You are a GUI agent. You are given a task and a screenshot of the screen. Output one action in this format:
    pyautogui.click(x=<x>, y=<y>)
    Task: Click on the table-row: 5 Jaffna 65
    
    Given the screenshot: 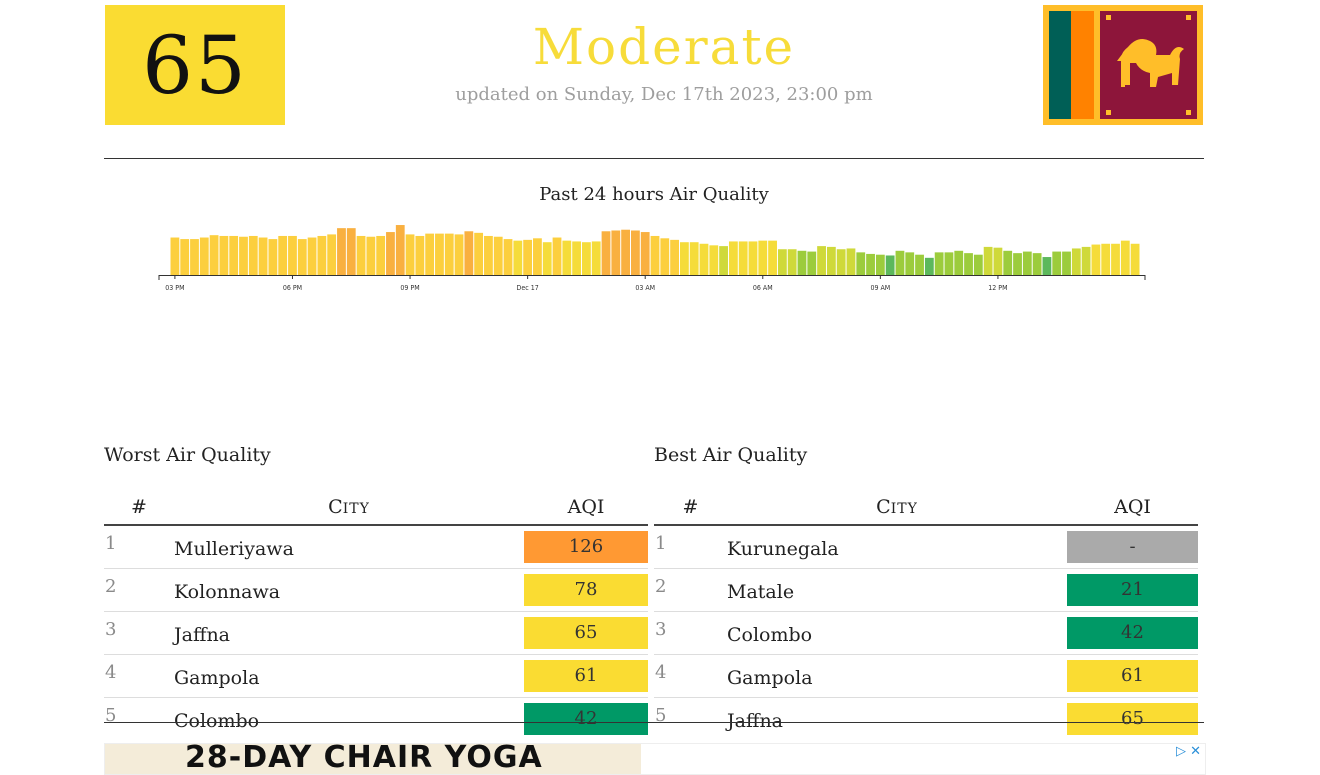 What is the action you would take?
    pyautogui.click(x=926, y=718)
    